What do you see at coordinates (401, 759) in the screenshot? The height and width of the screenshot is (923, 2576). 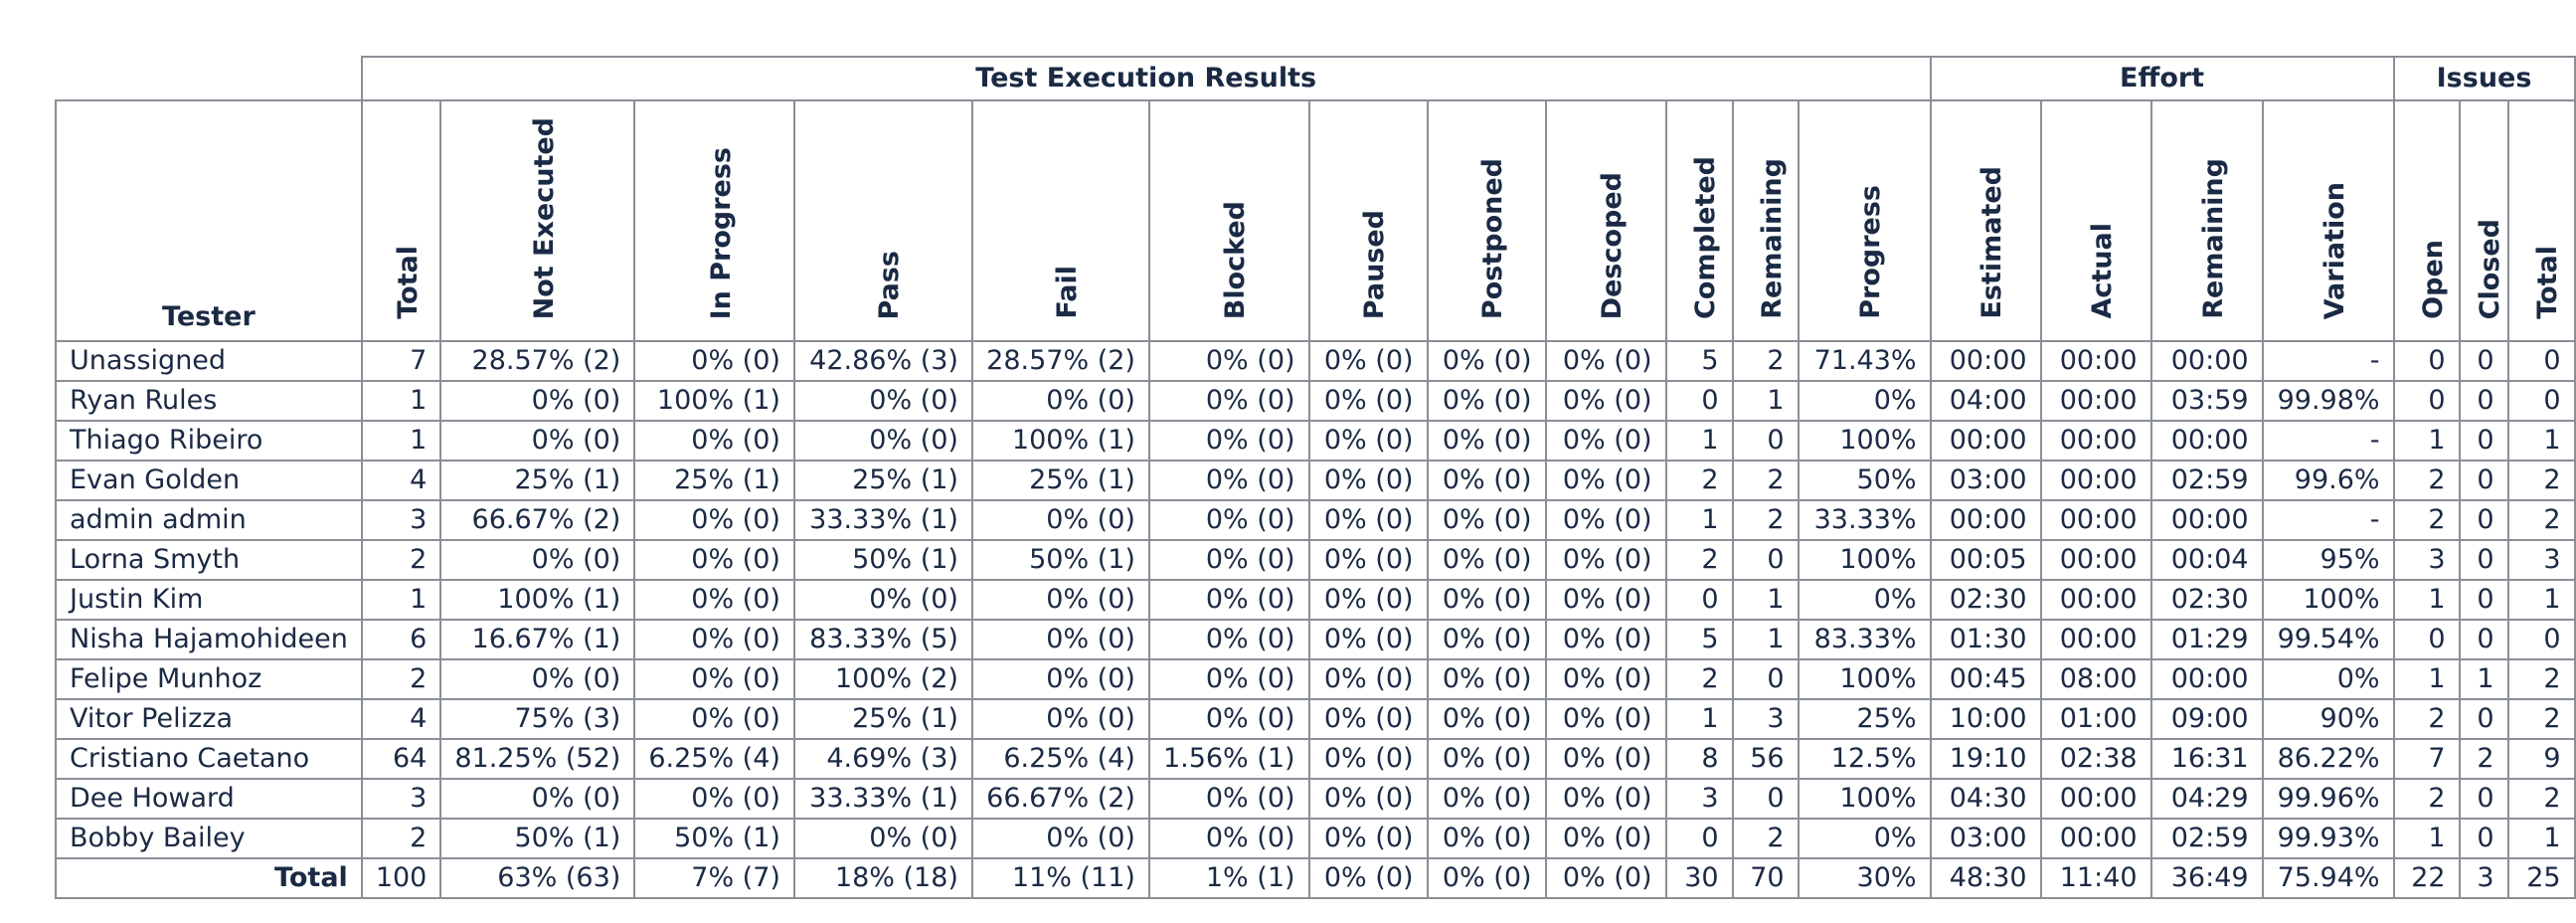 I see `table-cell: 64` at bounding box center [401, 759].